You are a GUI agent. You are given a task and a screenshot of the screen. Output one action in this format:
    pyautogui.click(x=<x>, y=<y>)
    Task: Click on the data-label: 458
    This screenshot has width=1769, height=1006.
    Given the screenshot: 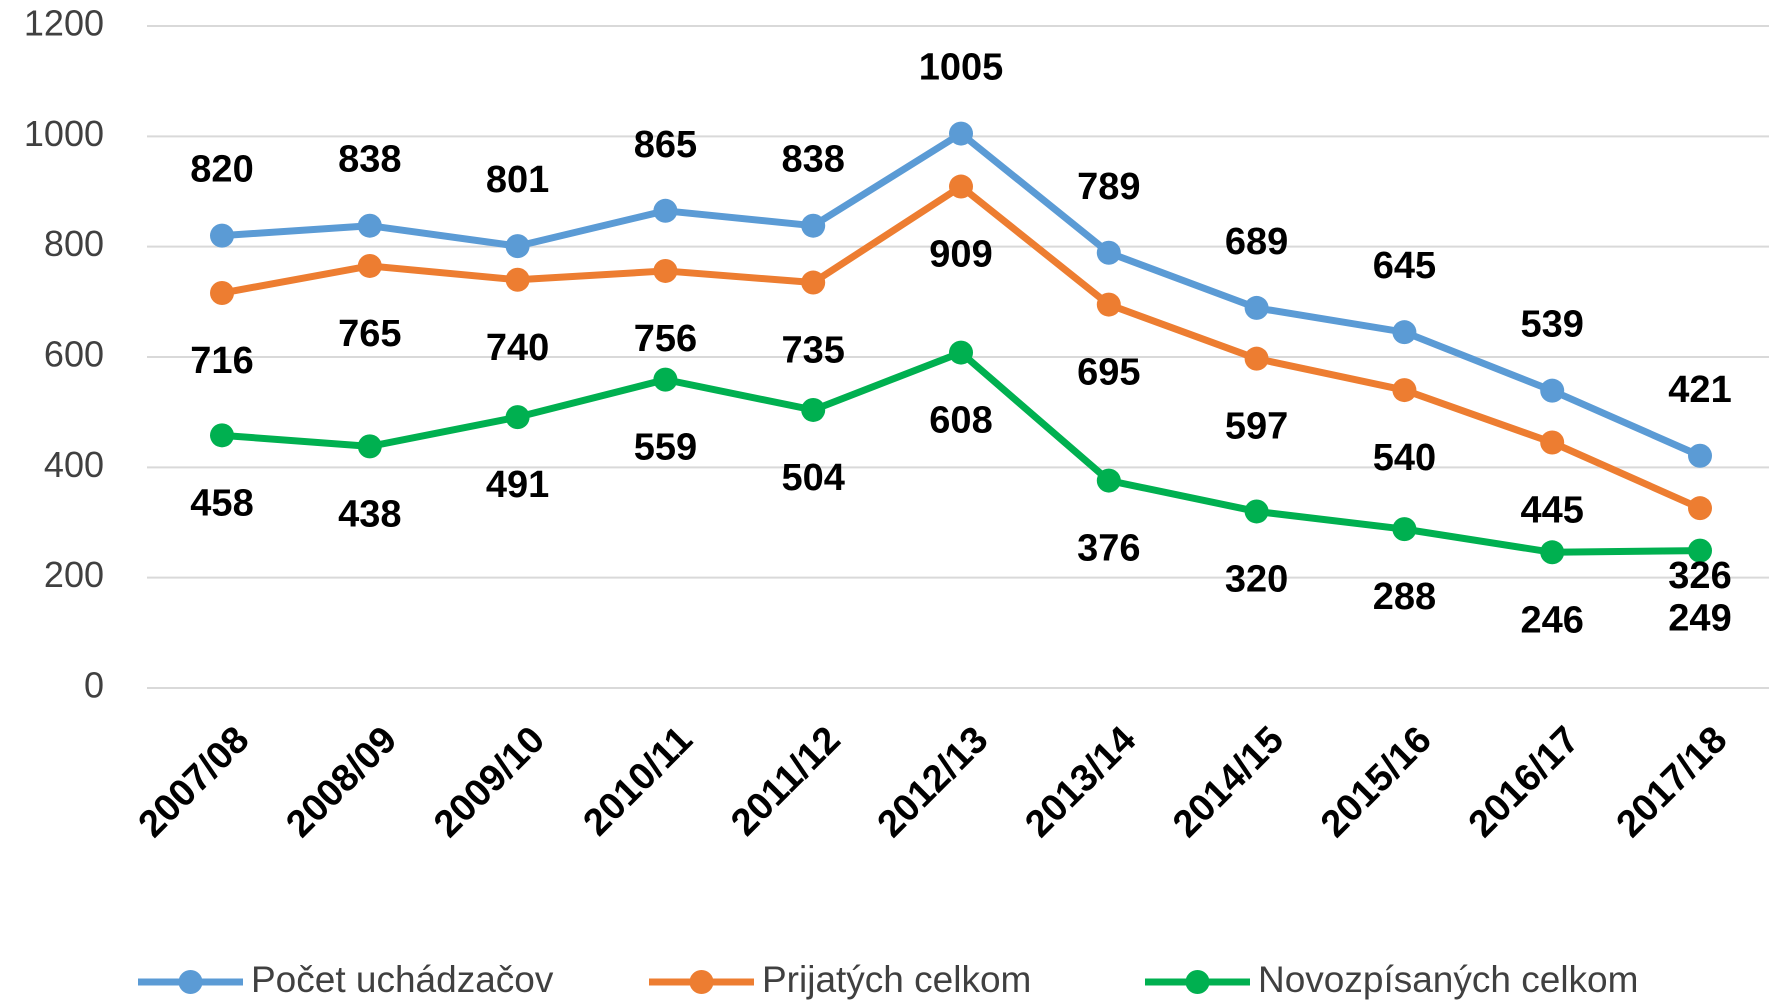 What is the action you would take?
    pyautogui.click(x=221, y=503)
    